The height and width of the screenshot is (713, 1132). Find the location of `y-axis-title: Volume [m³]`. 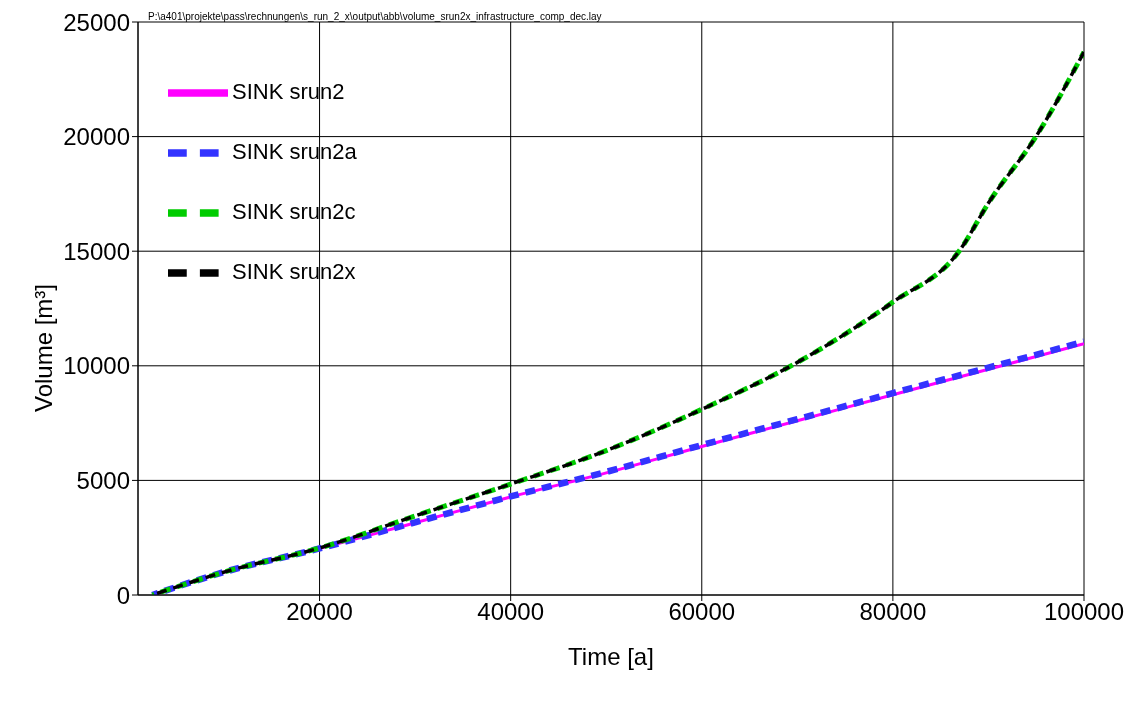

y-axis-title: Volume [m³] is located at coordinates (44, 348).